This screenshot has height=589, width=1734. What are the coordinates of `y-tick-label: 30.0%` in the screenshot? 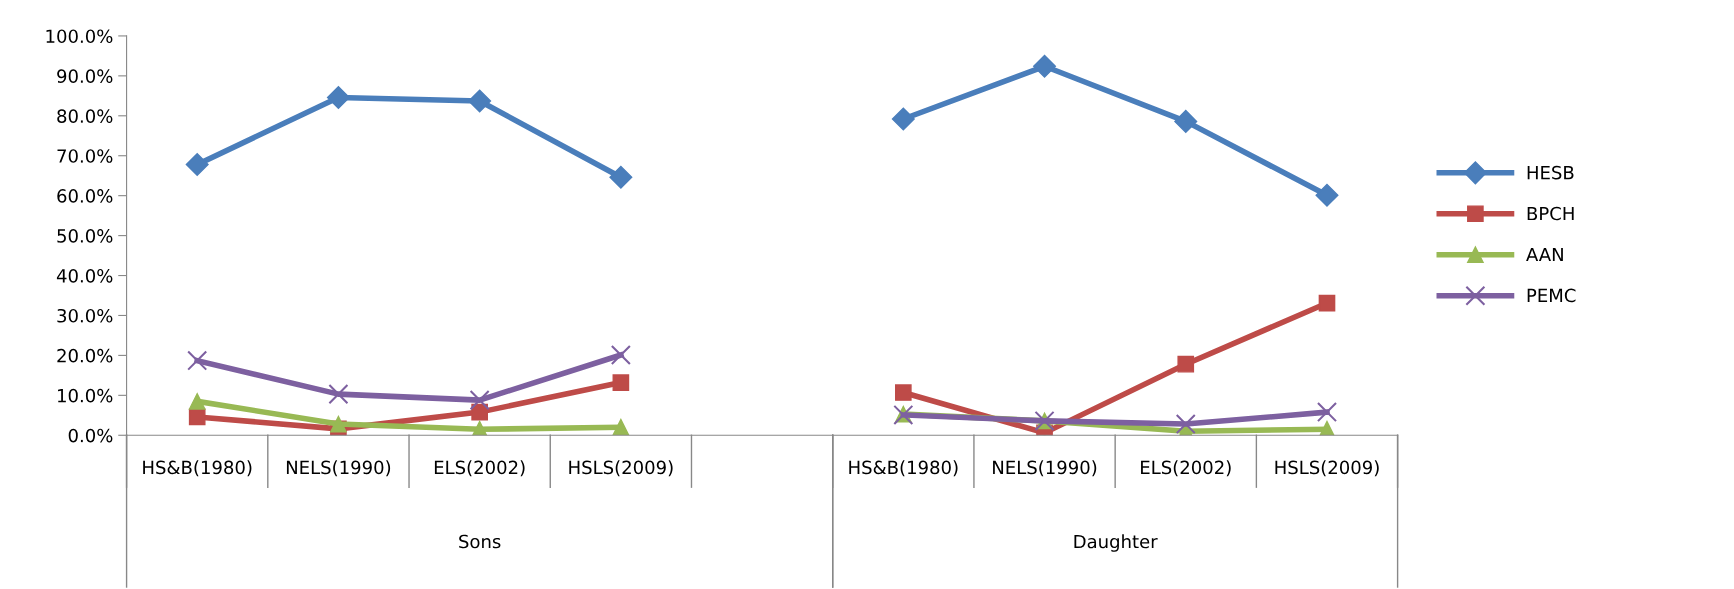 It's located at (85, 315).